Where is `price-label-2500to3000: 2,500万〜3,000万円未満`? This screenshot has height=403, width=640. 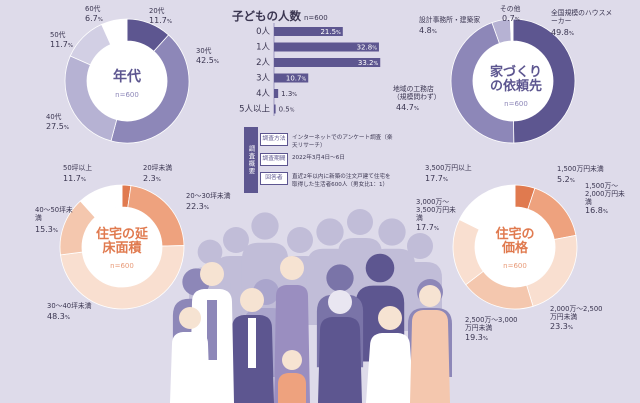
price-label-2500to3000: 2,500万〜3,000万円未満 is located at coordinates (491, 324).